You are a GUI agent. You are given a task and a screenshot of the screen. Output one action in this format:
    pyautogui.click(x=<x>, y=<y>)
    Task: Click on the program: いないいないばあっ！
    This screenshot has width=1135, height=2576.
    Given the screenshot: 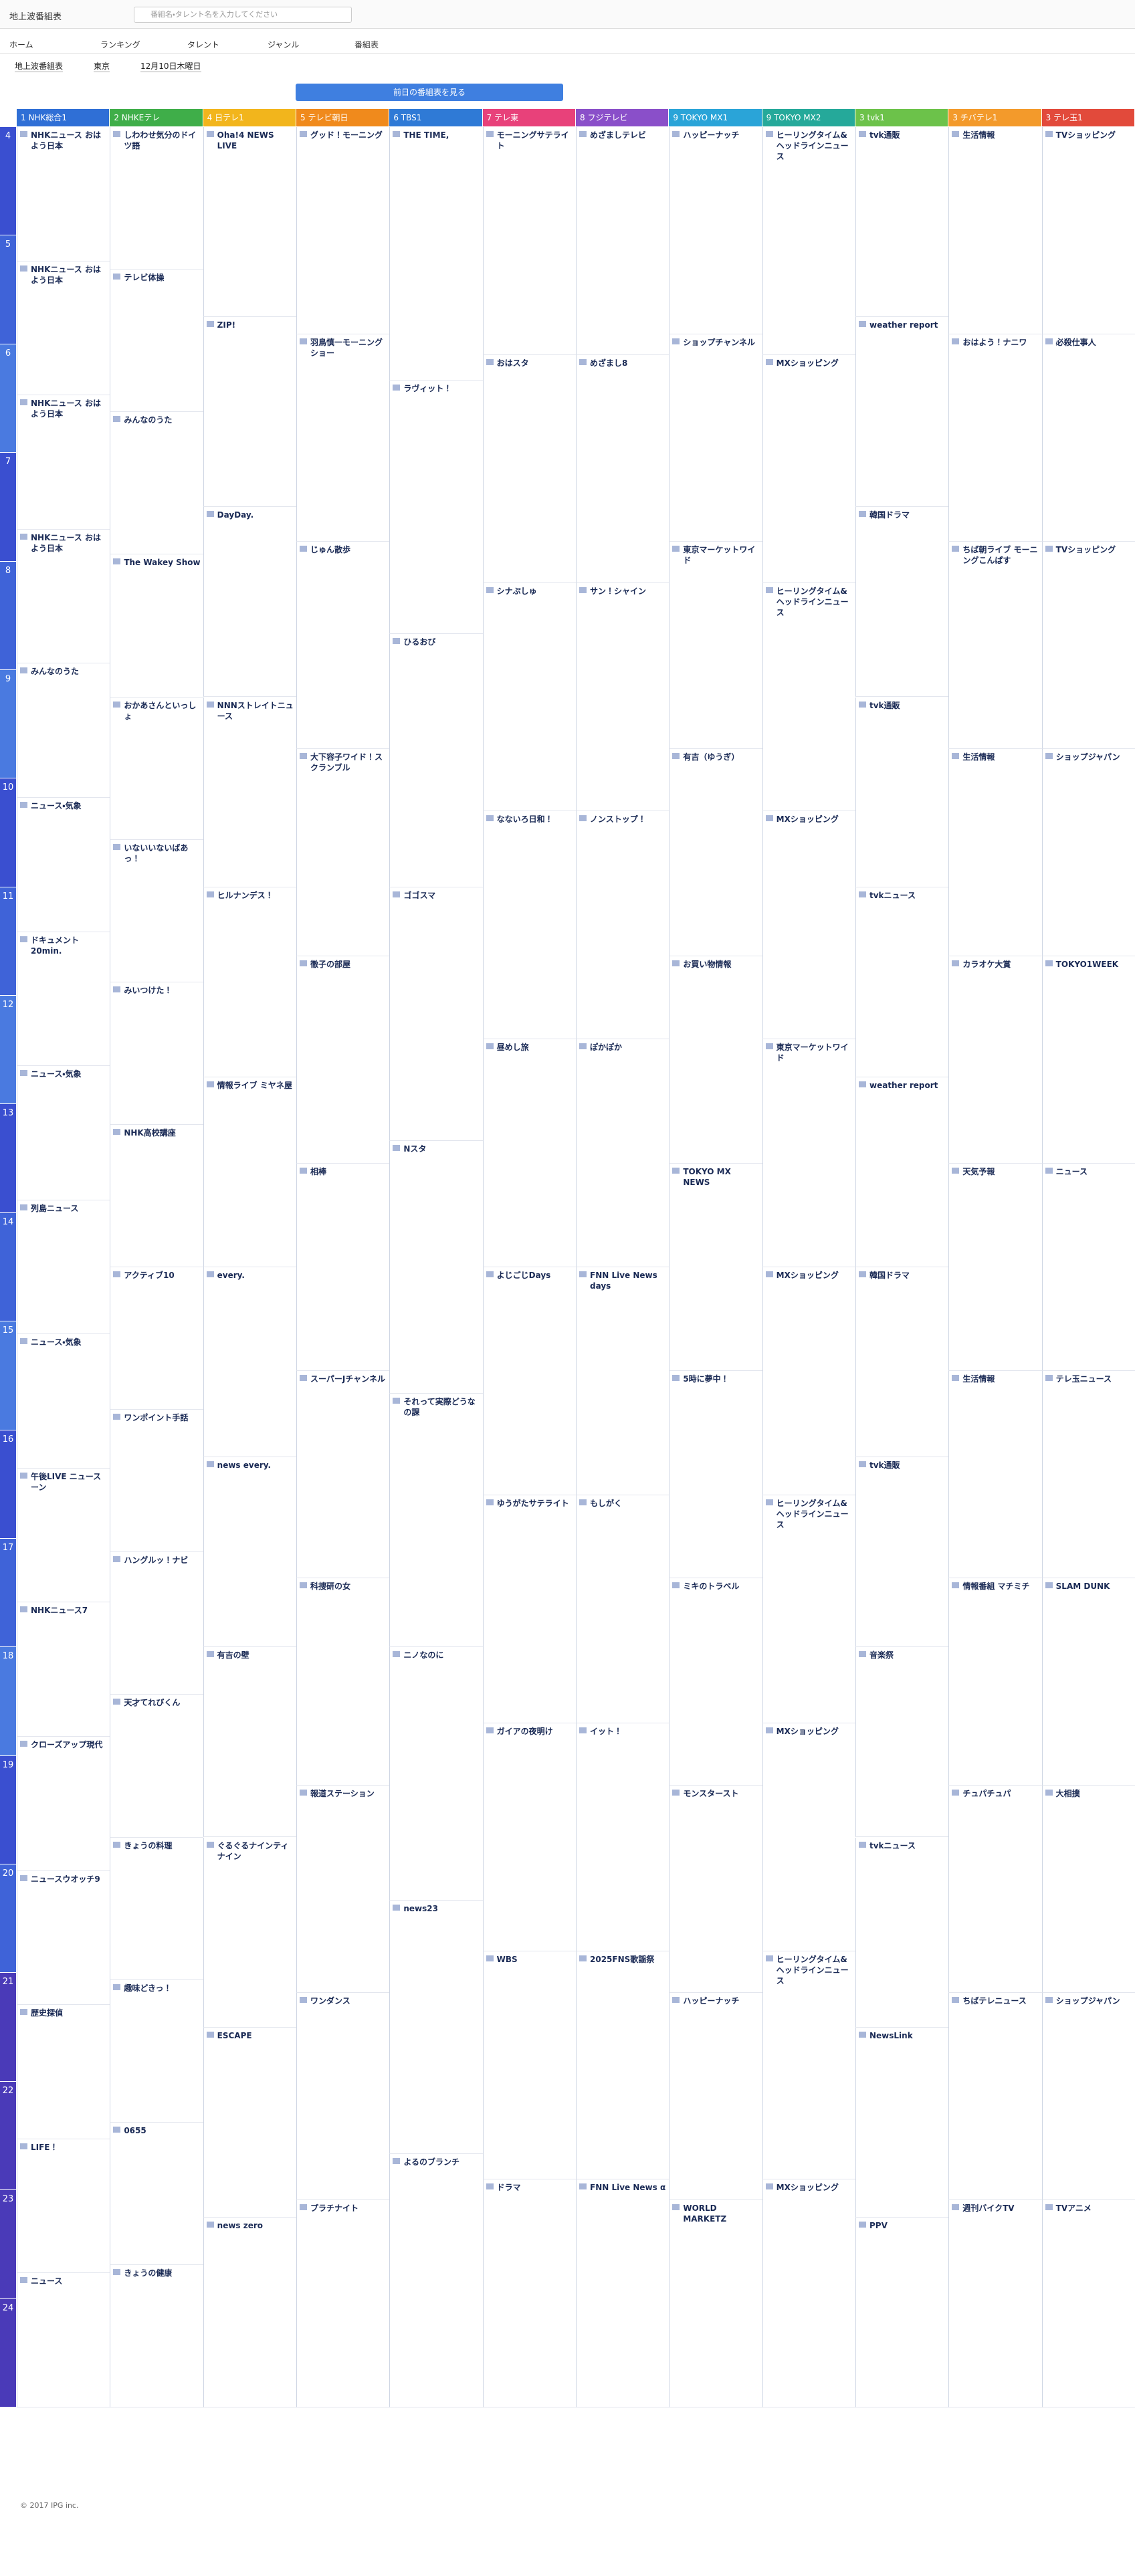 What is the action you would take?
    pyautogui.click(x=156, y=911)
    